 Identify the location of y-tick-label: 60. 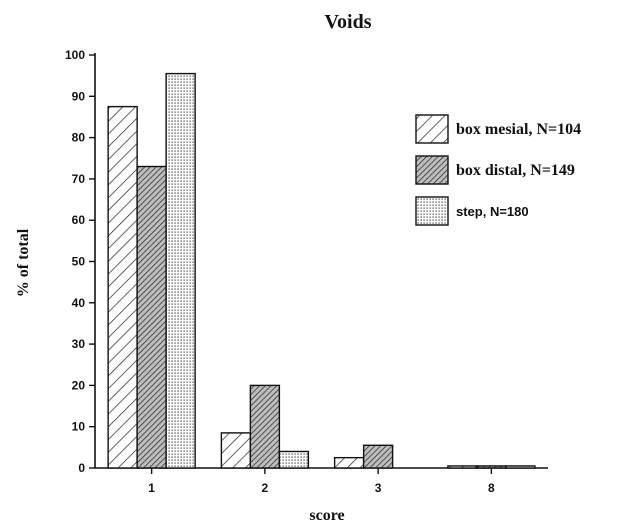
(79, 220).